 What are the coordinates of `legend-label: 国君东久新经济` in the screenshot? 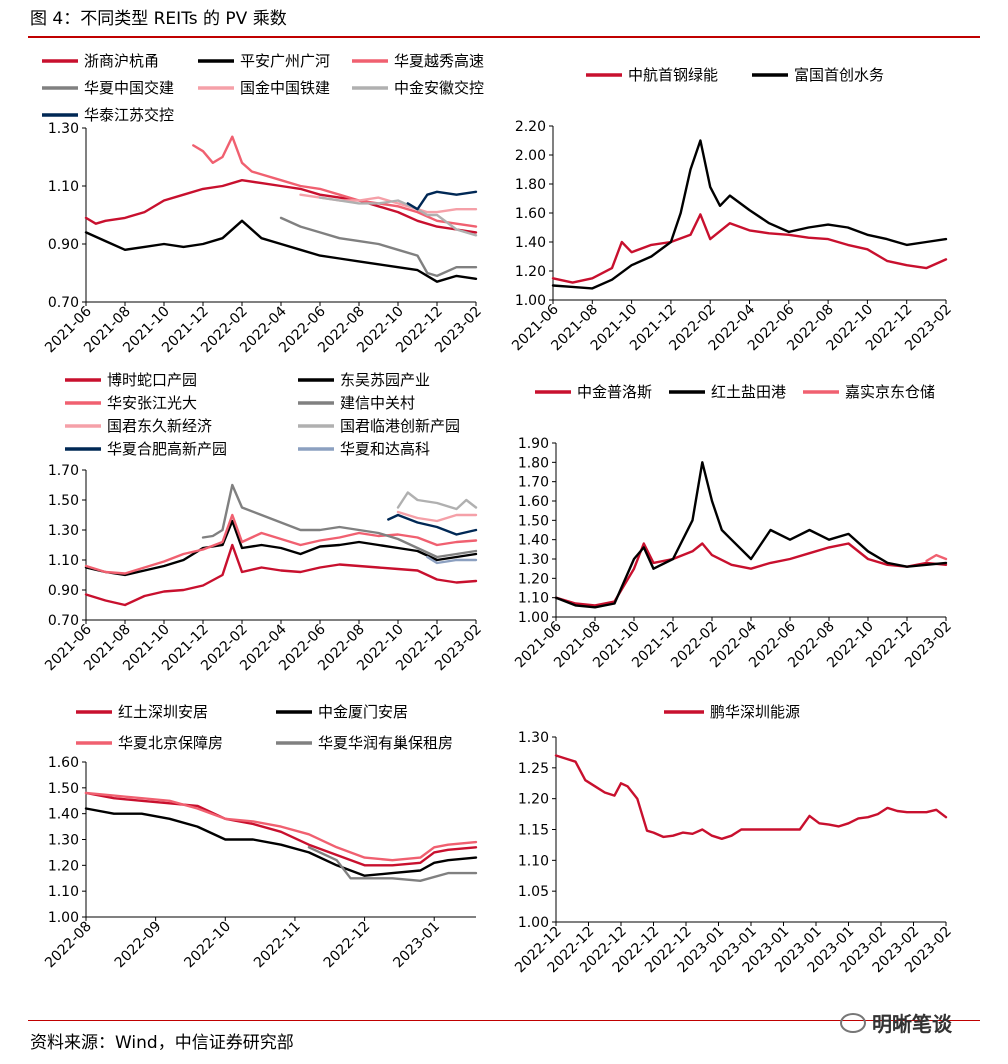 It's located at (159, 426).